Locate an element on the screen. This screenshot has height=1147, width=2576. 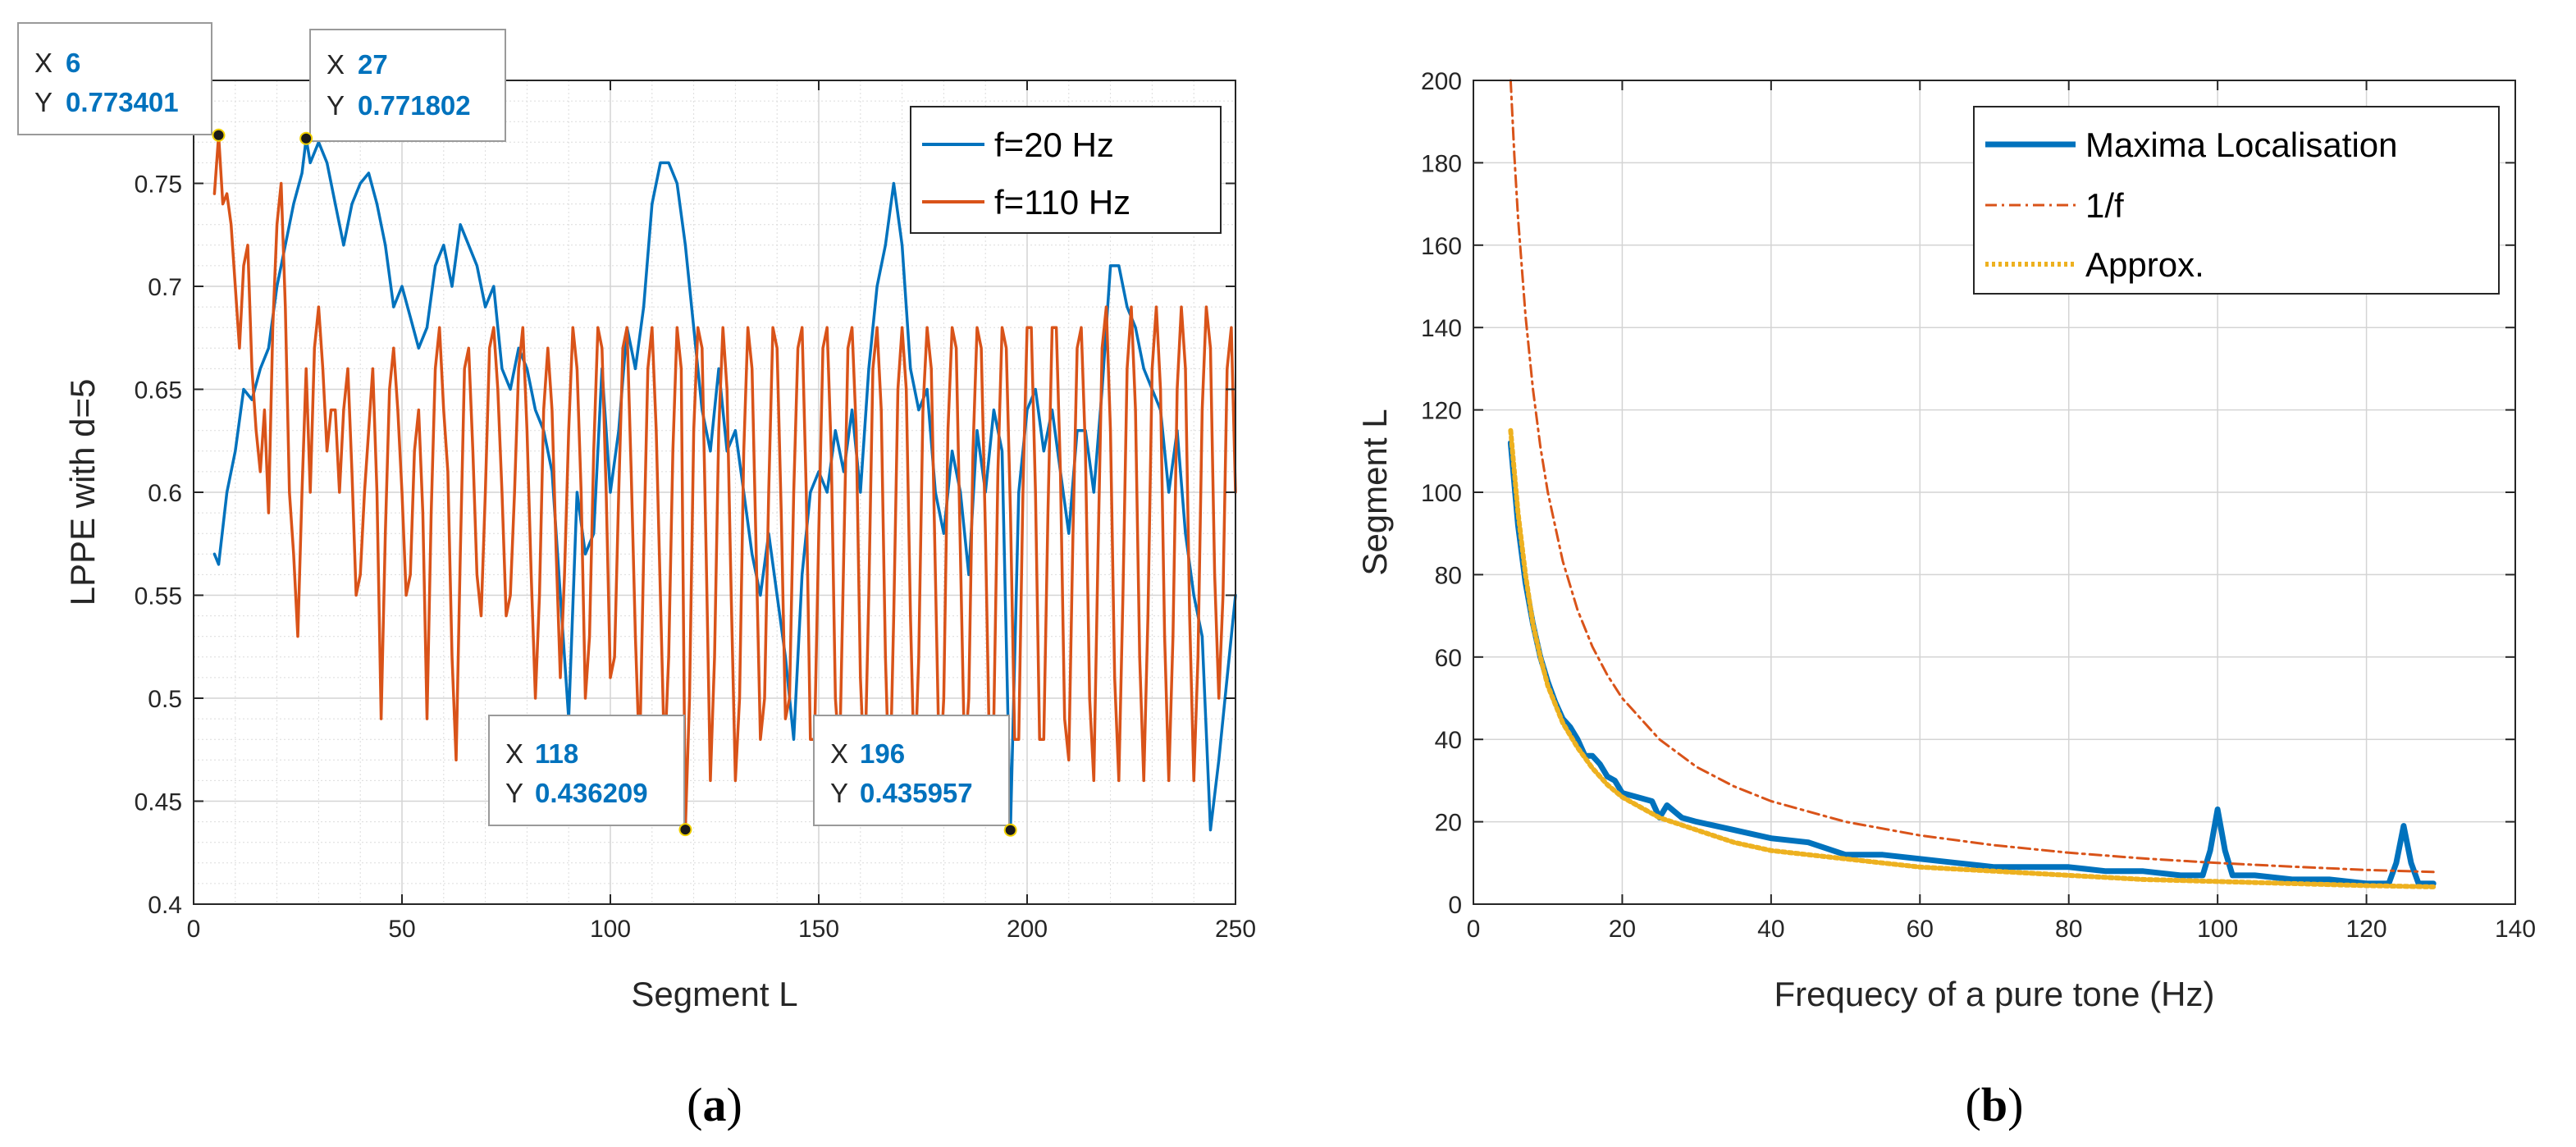
datatip-4-y-key: Y is located at coordinates (839, 793).